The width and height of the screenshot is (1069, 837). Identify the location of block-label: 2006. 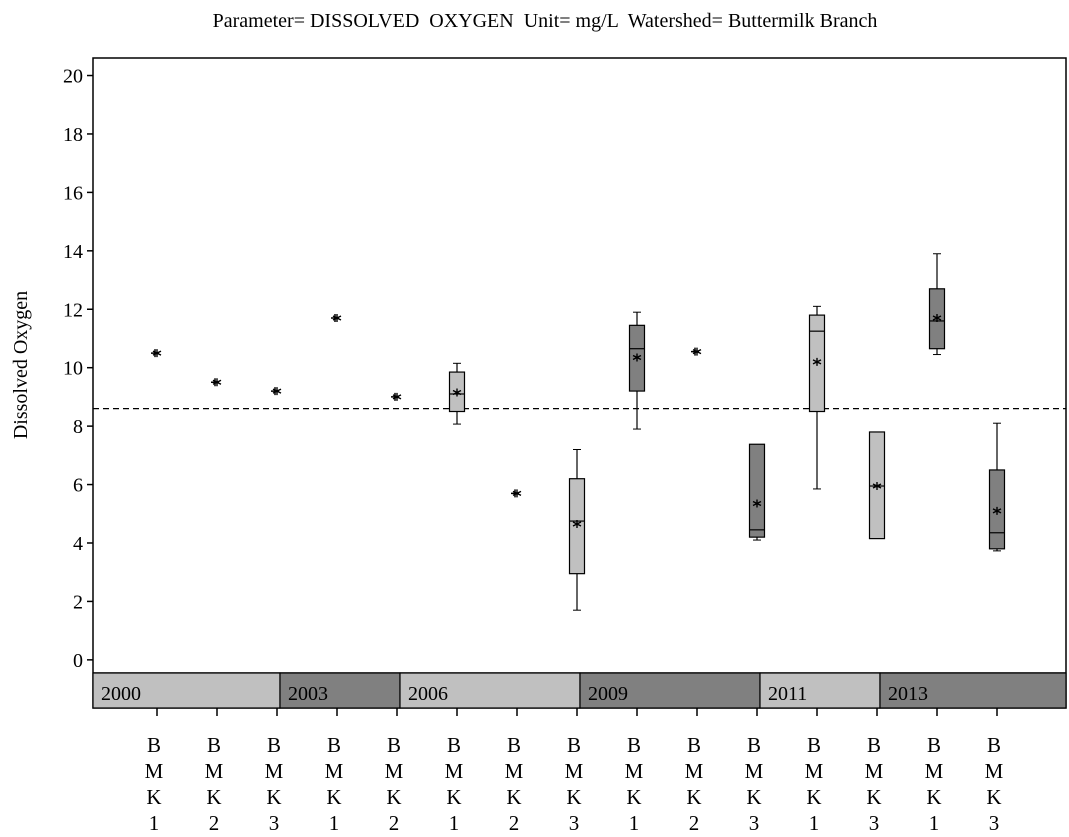
(428, 694).